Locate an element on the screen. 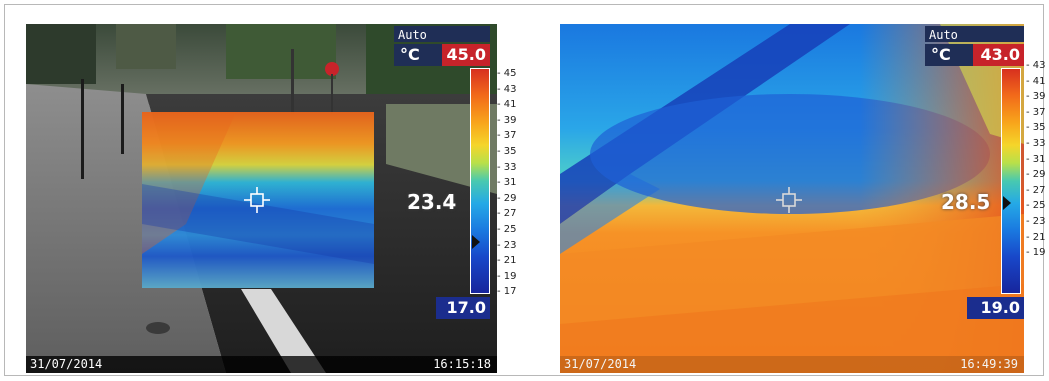 This screenshot has width=1049, height=381. scale-tick-label: - 45 is located at coordinates (507, 73).